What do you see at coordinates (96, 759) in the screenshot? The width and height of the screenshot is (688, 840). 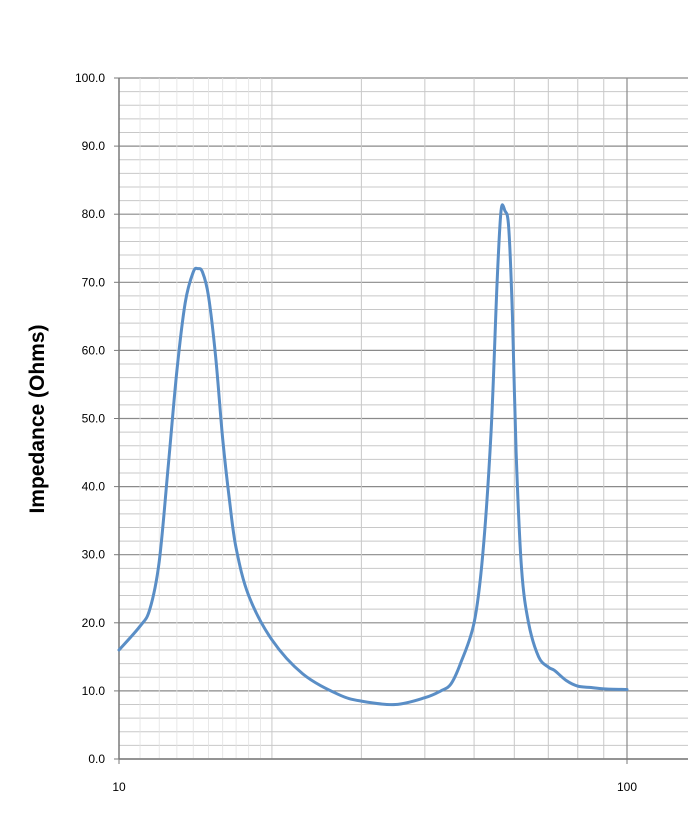 I see `y-tick-label: 0.0` at bounding box center [96, 759].